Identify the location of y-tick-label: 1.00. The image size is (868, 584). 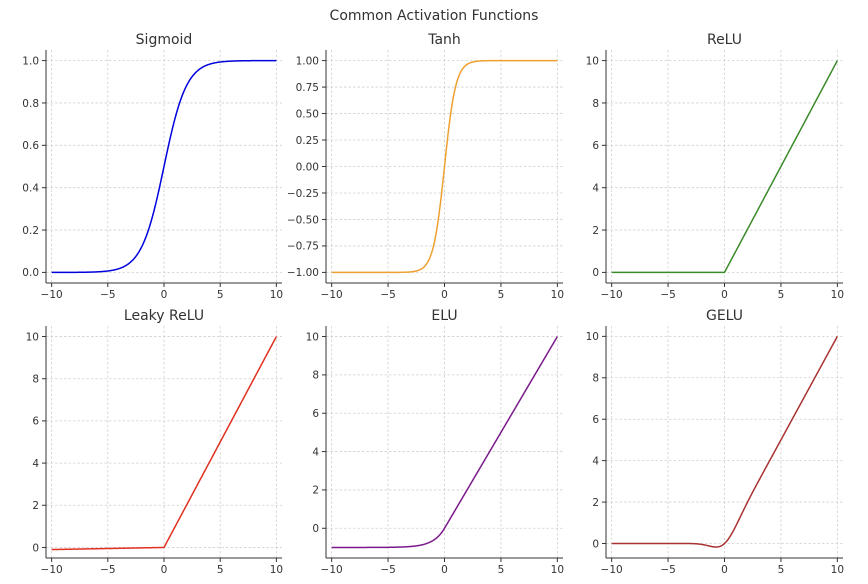
(307, 61).